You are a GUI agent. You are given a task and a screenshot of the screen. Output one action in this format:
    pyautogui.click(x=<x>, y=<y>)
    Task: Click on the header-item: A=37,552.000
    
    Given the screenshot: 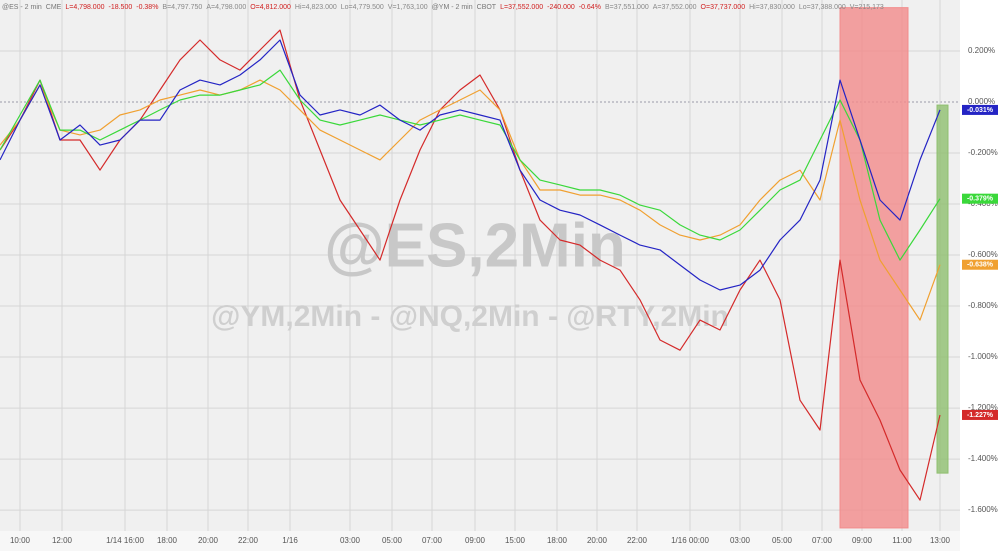 What is the action you would take?
    pyautogui.click(x=675, y=7)
    